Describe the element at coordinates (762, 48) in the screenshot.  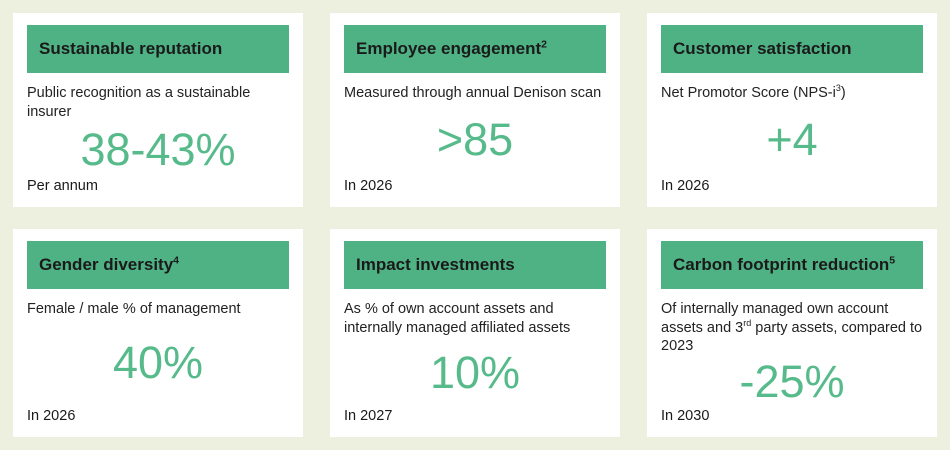
I see `kpi-title: Customer satisfaction` at that location.